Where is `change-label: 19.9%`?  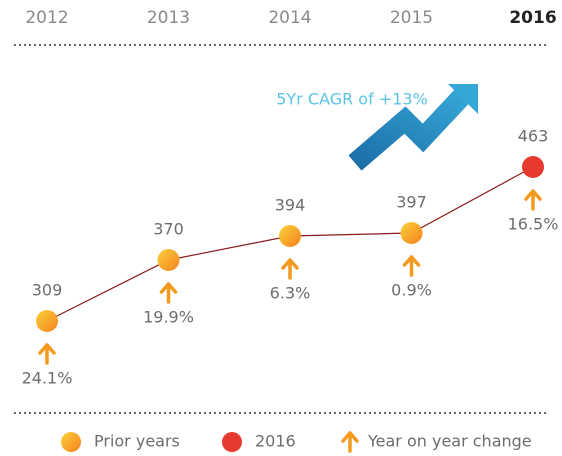 change-label: 19.9% is located at coordinates (168, 317).